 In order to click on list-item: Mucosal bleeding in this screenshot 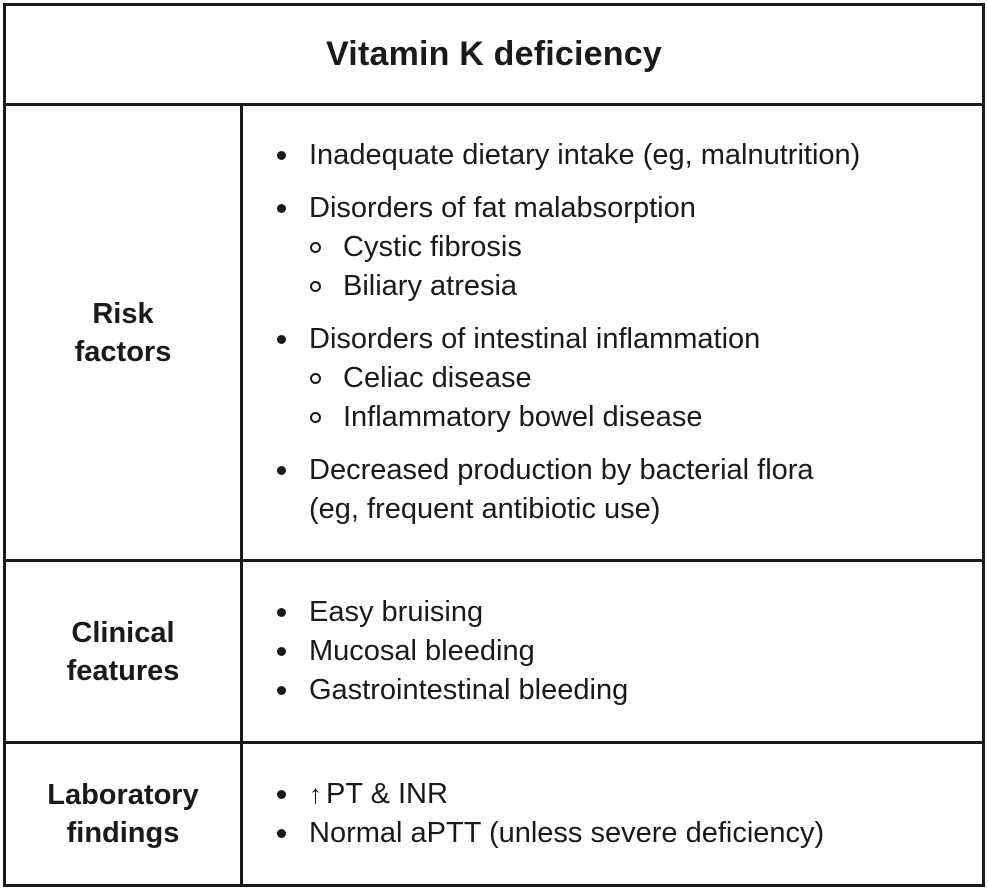, I will do `click(627, 651)`.